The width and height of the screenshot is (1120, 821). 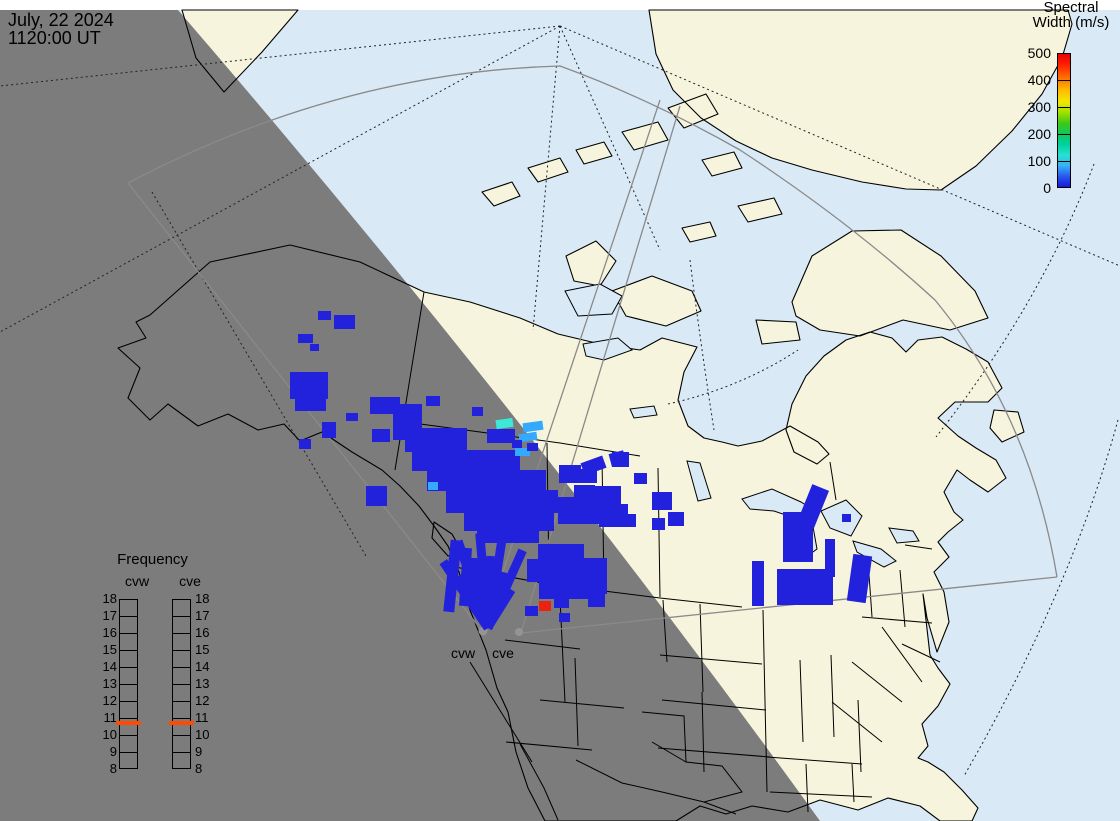 What do you see at coordinates (137, 581) in the screenshot?
I see `frequency-column-label-cvw: cvw` at bounding box center [137, 581].